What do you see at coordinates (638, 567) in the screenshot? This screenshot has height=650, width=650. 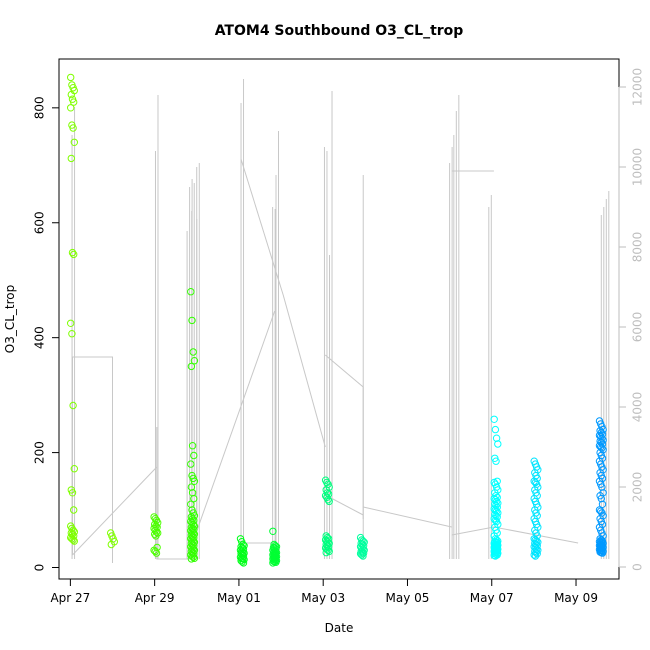 I see `y2-tick-label: 0` at bounding box center [638, 567].